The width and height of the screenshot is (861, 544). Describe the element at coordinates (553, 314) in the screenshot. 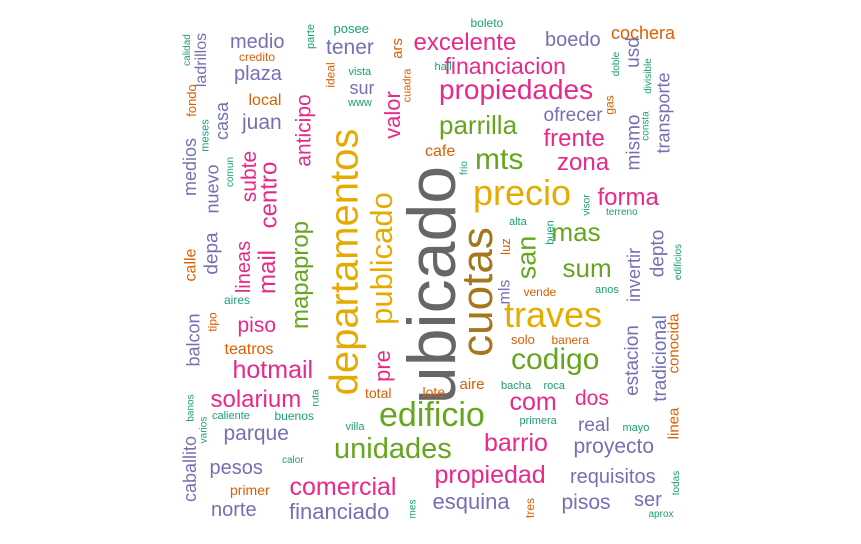

I see `word-traves: traves` at that location.